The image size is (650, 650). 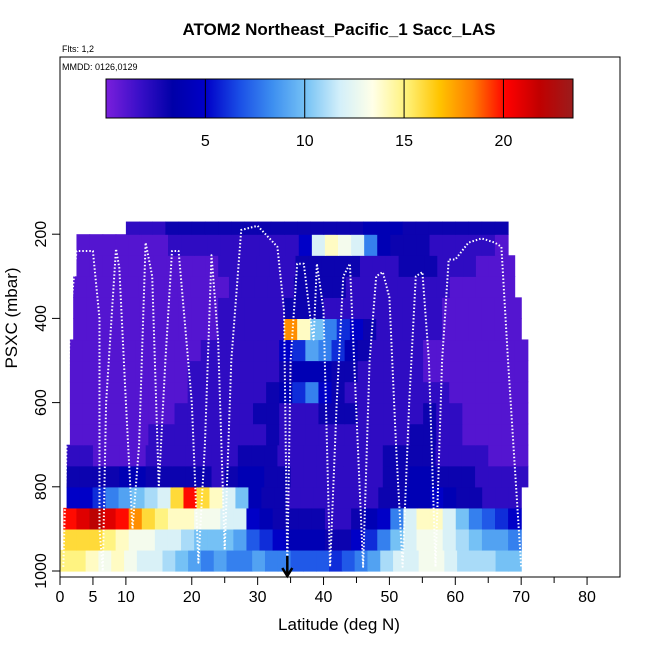 I want to click on x-tick-label: 10, so click(x=126, y=597).